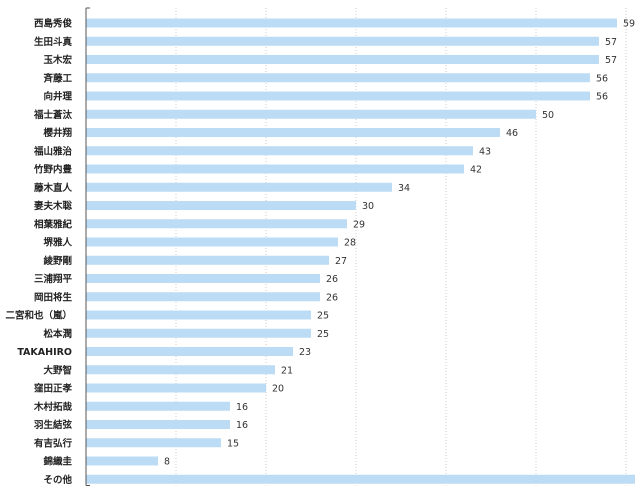  What do you see at coordinates (53, 407) in the screenshot?
I see `category-label: 木村拓哉` at bounding box center [53, 407].